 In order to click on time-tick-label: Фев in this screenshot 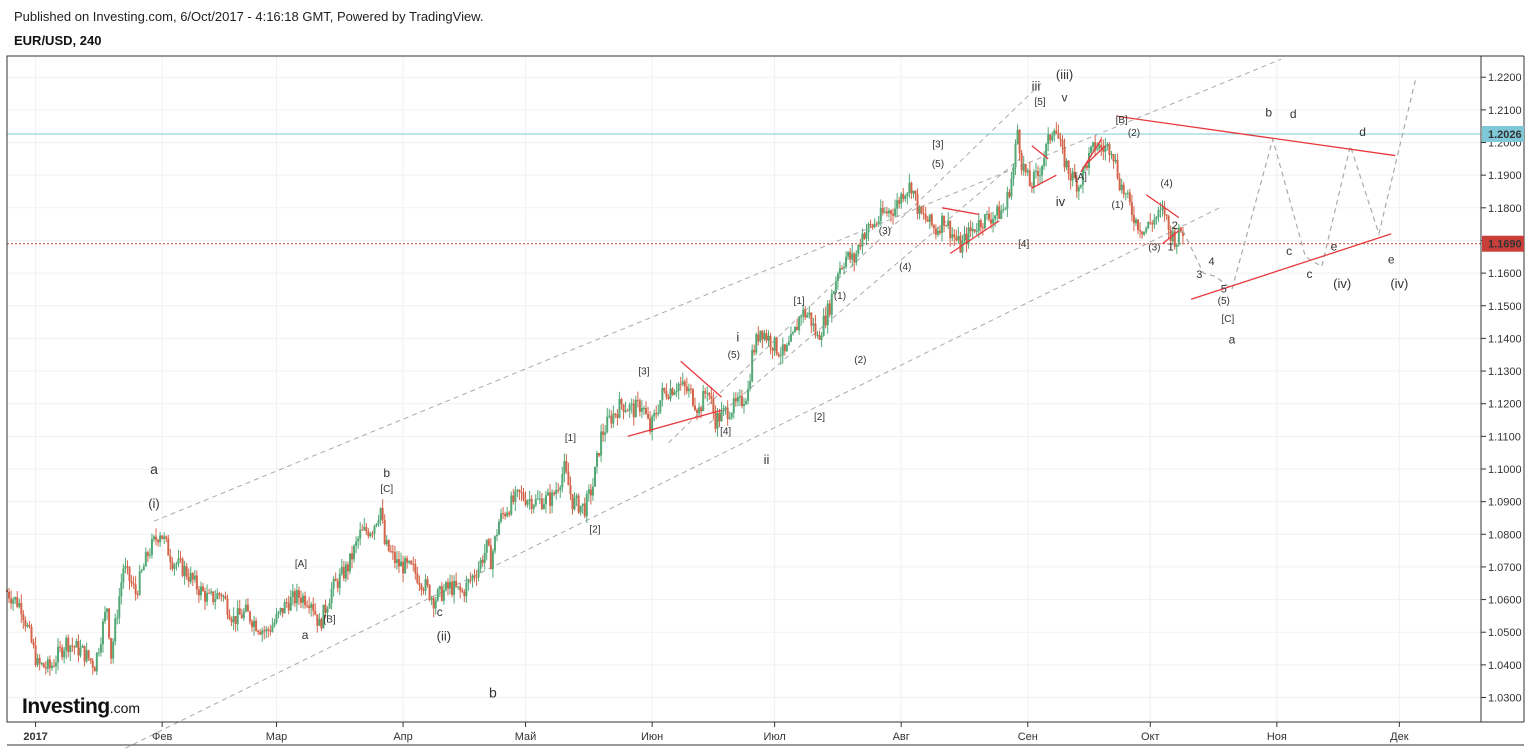, I will do `click(162, 737)`.